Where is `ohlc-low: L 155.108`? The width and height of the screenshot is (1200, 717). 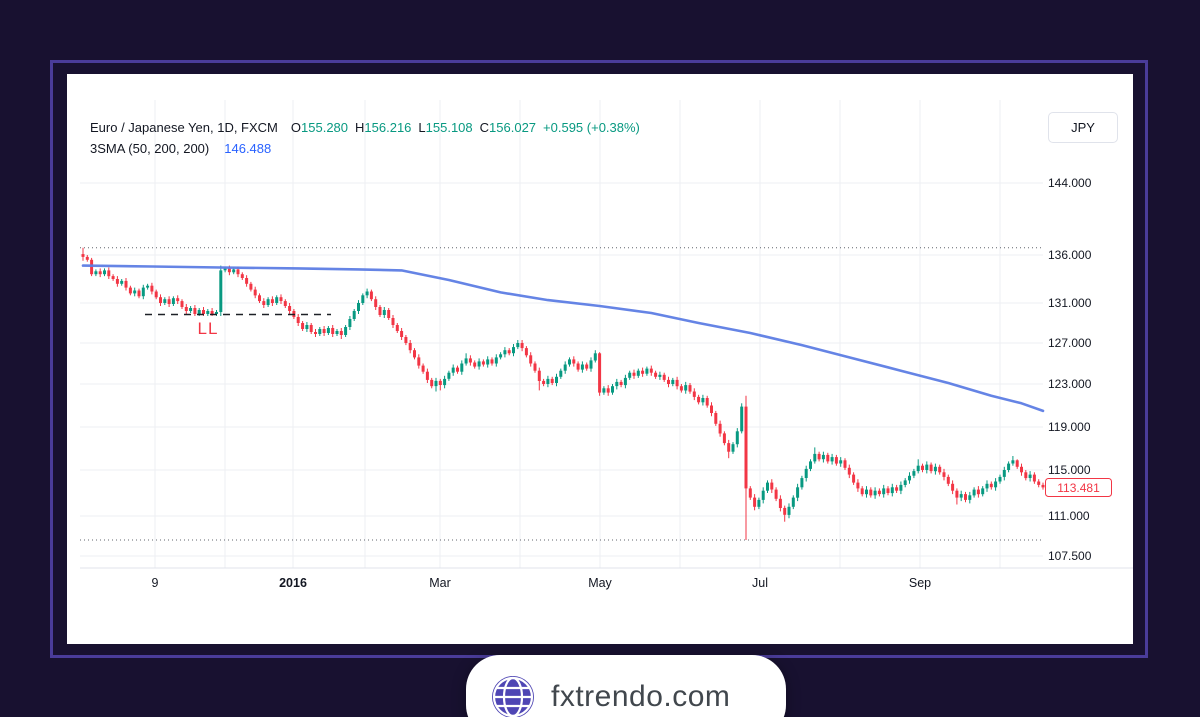
ohlc-low: L 155.108 is located at coordinates (445, 127).